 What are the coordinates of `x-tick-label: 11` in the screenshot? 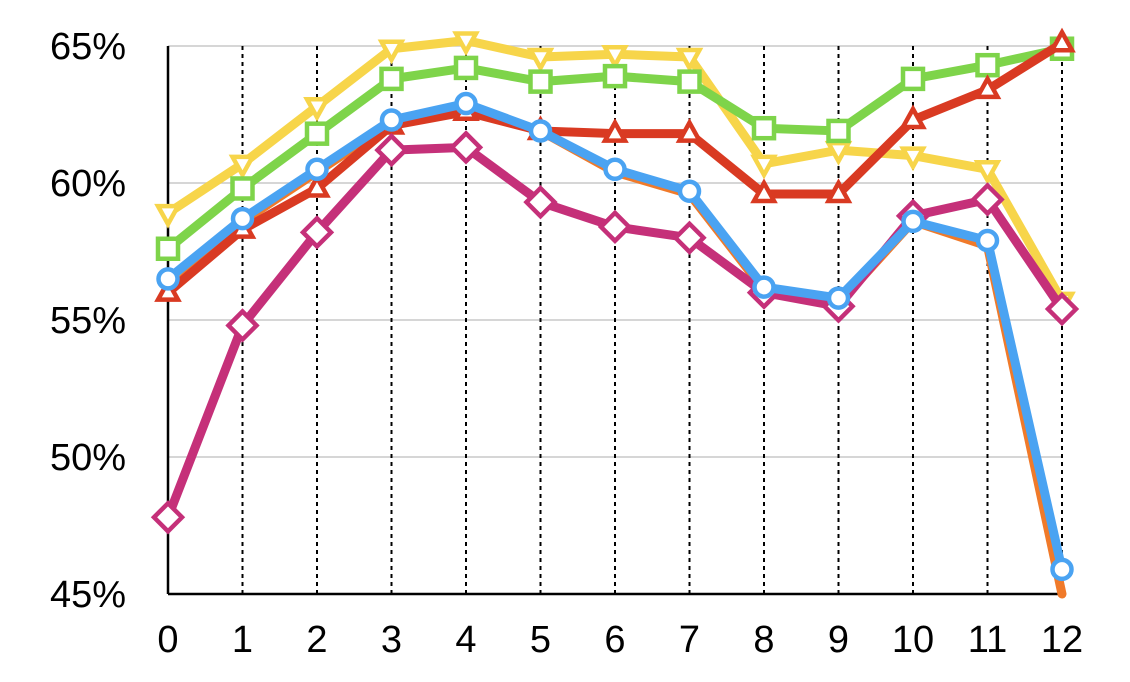 It's located at (987, 640).